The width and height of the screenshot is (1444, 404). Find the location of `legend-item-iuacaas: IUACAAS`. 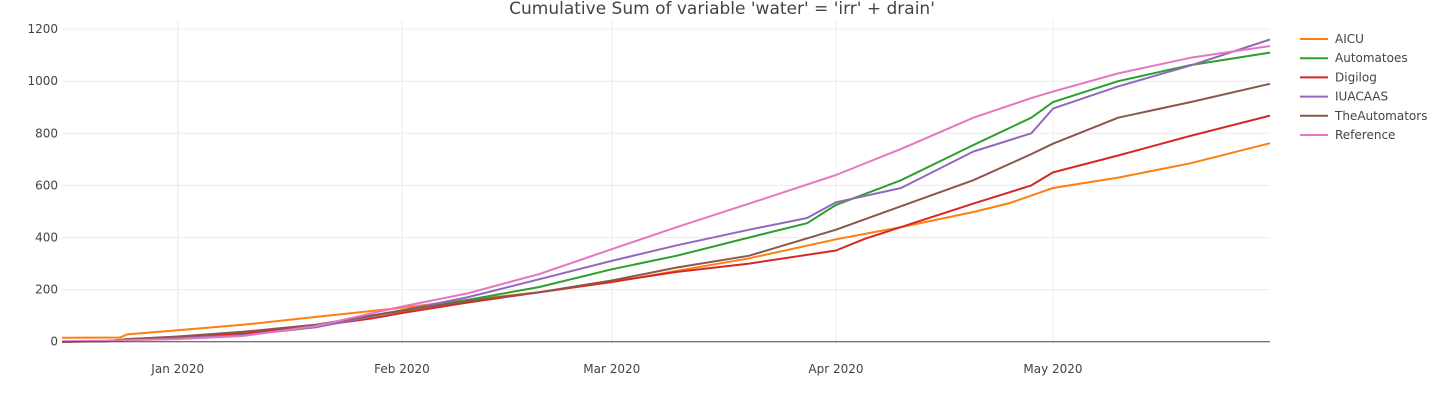

legend-item-iuacaas: IUACAAS is located at coordinates (1344, 97).